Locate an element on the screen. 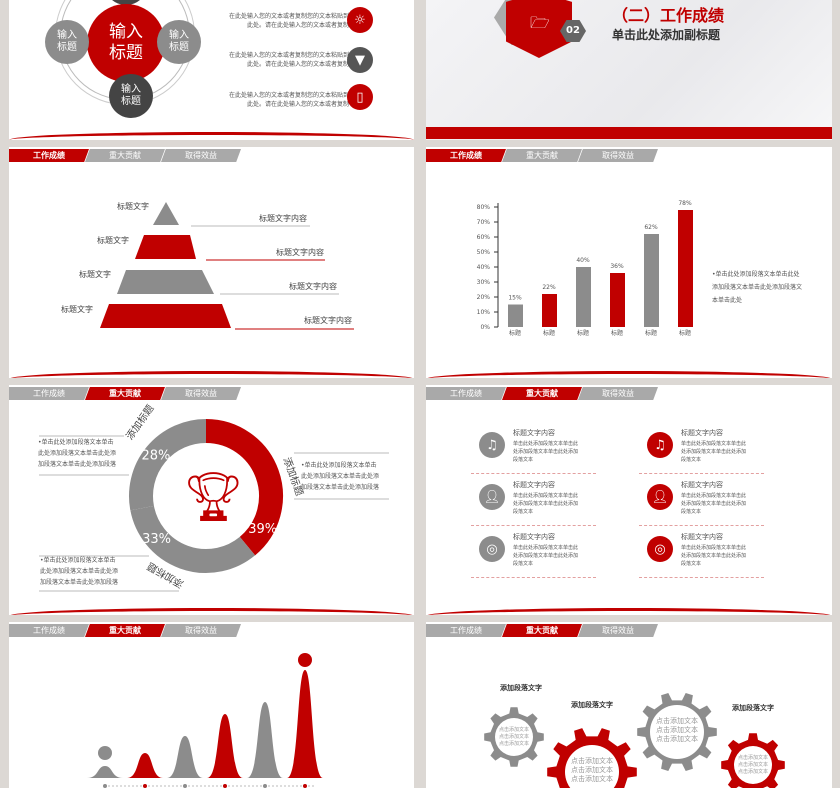  music-icon: ♫ is located at coordinates (492, 445).